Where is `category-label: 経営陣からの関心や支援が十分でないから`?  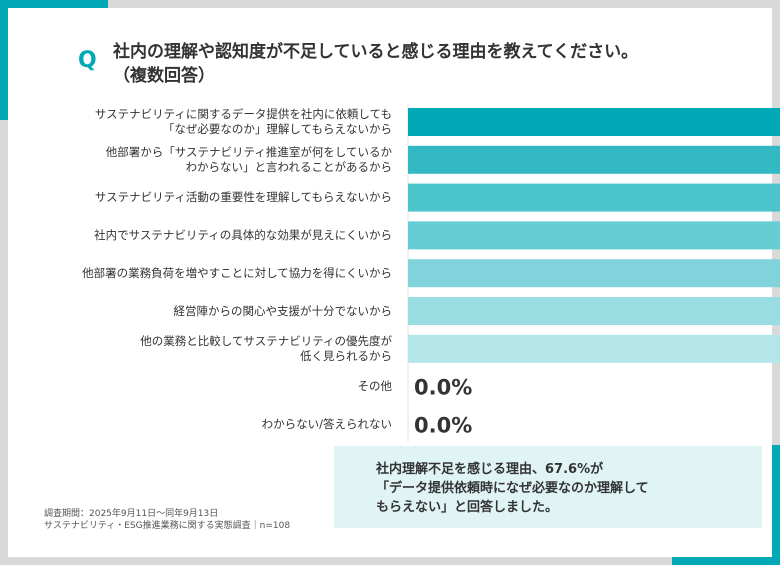
category-label: 経営陣からの関心や支援が十分でないから is located at coordinates (283, 311).